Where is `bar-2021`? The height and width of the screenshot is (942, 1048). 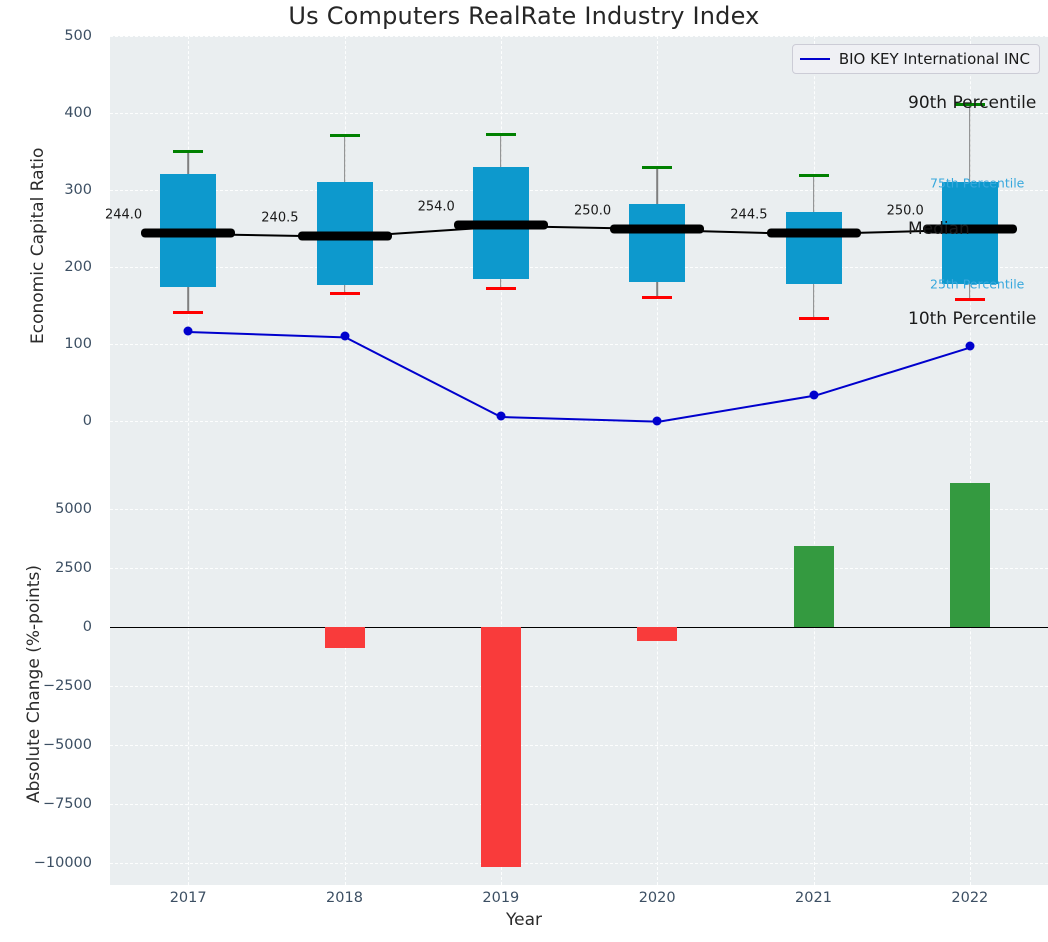 bar-2021 is located at coordinates (813, 586).